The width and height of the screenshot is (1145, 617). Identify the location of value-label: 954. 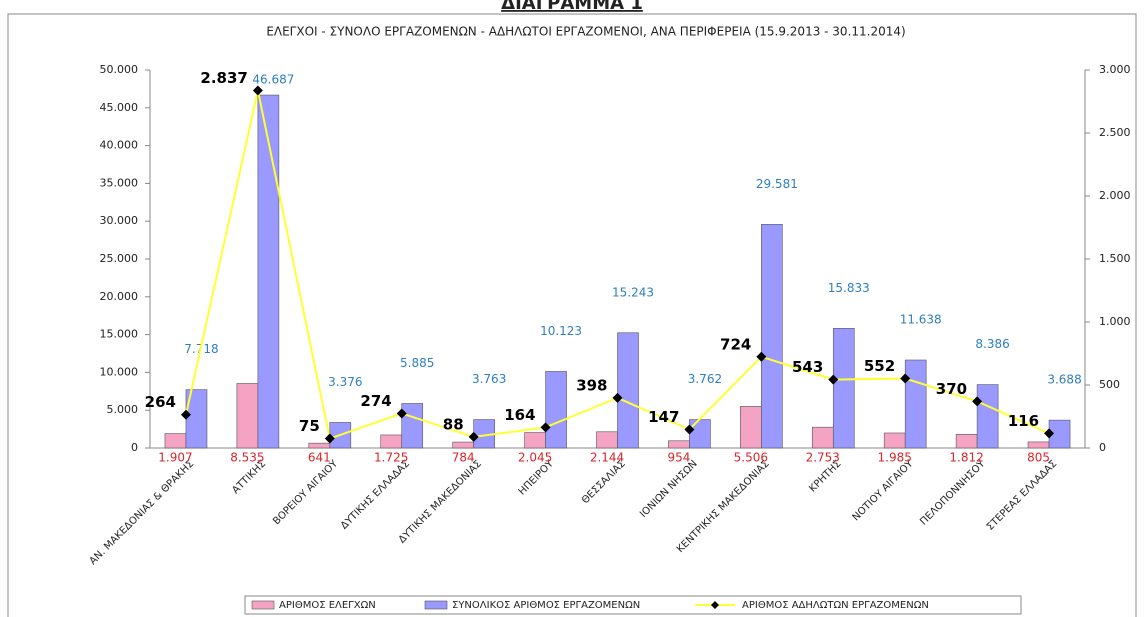
(678, 458).